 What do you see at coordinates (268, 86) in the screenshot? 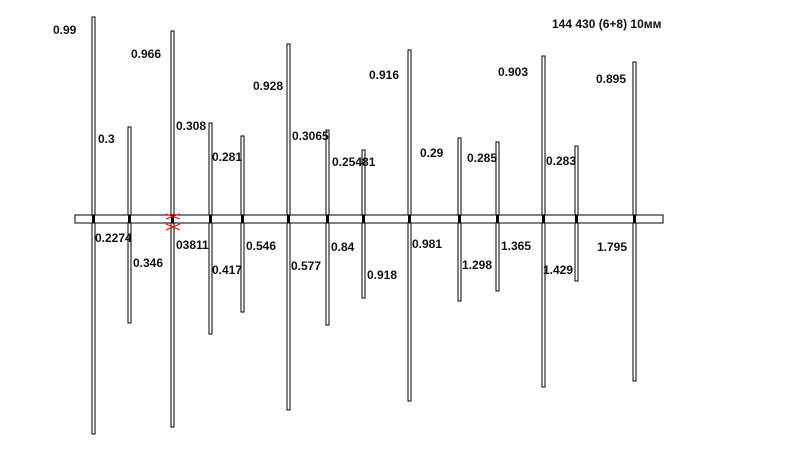
I see `length-label-6: 0.928` at bounding box center [268, 86].